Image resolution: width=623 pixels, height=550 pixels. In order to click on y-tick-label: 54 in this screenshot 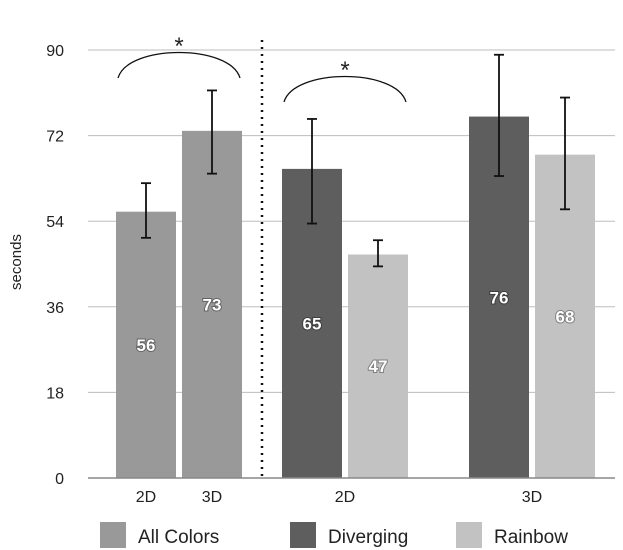, I will do `click(55, 222)`.